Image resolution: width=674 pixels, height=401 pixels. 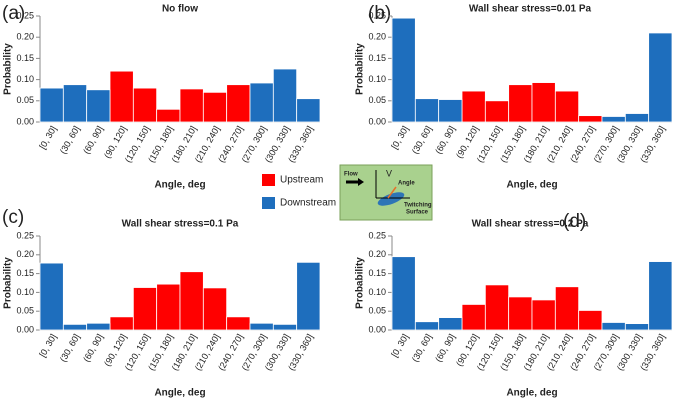 I want to click on chart-title: Wall shear stress=0.1 Pa, so click(x=180, y=224).